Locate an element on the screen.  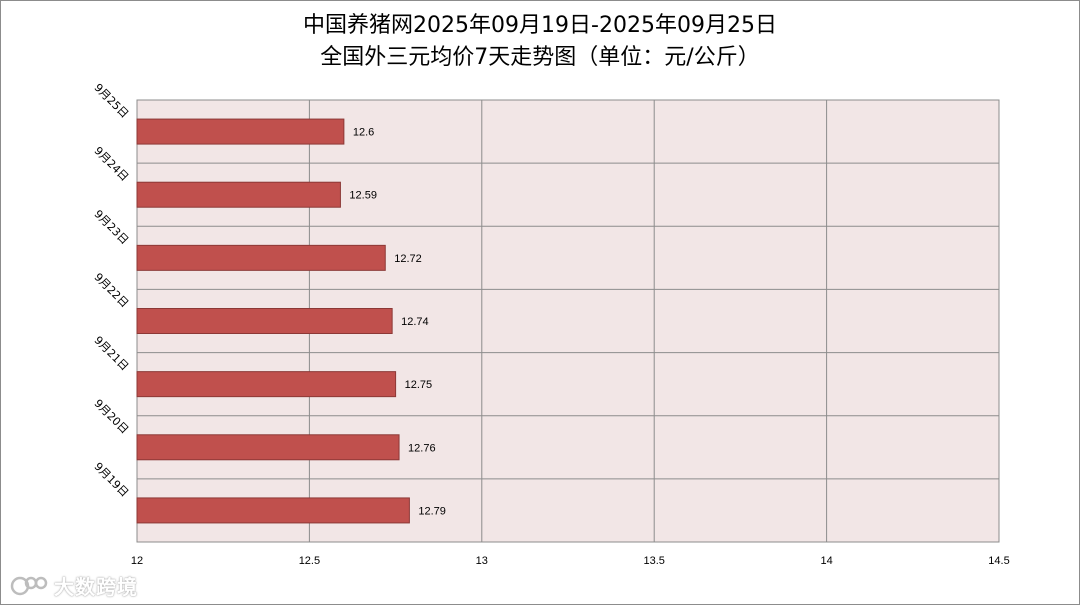
category-label: 9月20日 is located at coordinates (111, 417).